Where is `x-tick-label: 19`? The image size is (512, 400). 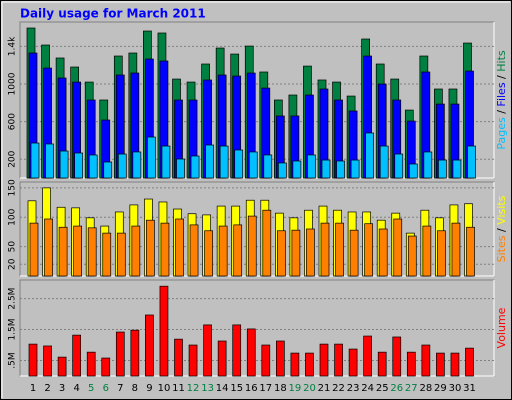
x-tick-label: 19 is located at coordinates (295, 388).